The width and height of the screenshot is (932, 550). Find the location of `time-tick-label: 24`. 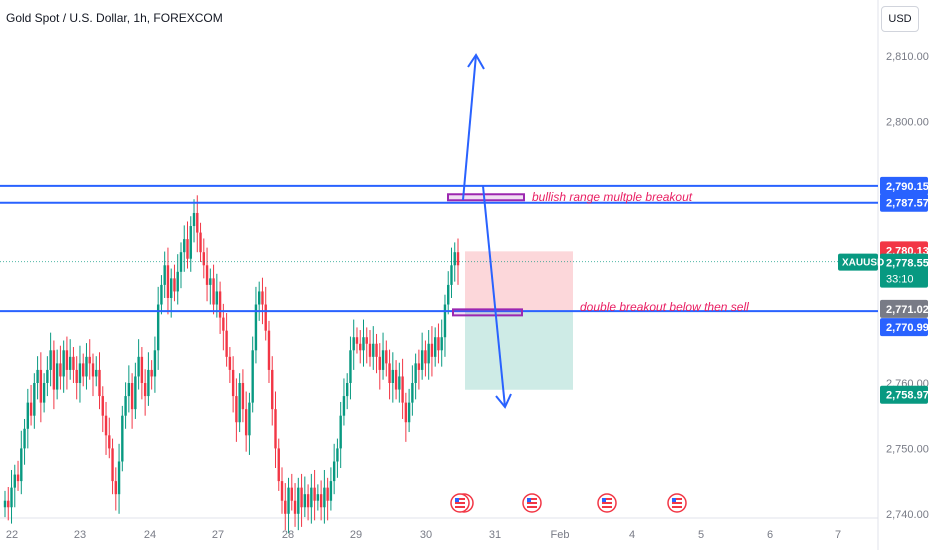

time-tick-label: 24 is located at coordinates (150, 535).